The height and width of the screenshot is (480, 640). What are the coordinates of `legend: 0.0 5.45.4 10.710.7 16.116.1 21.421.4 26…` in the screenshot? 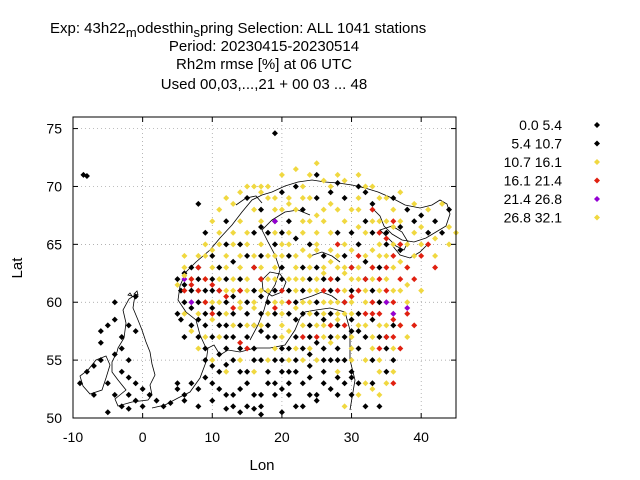 It's located at (552, 171).